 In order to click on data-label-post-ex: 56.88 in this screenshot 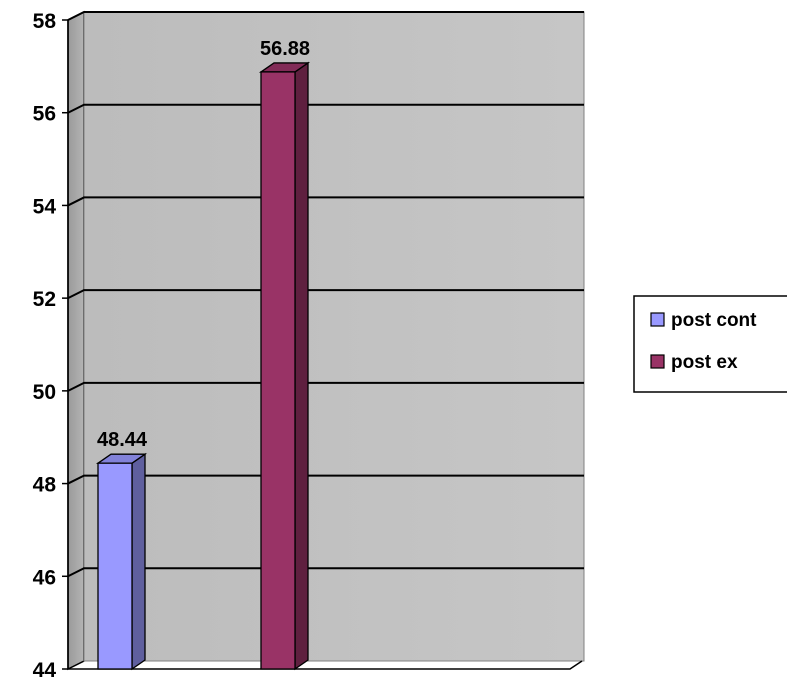, I will do `click(285, 49)`.